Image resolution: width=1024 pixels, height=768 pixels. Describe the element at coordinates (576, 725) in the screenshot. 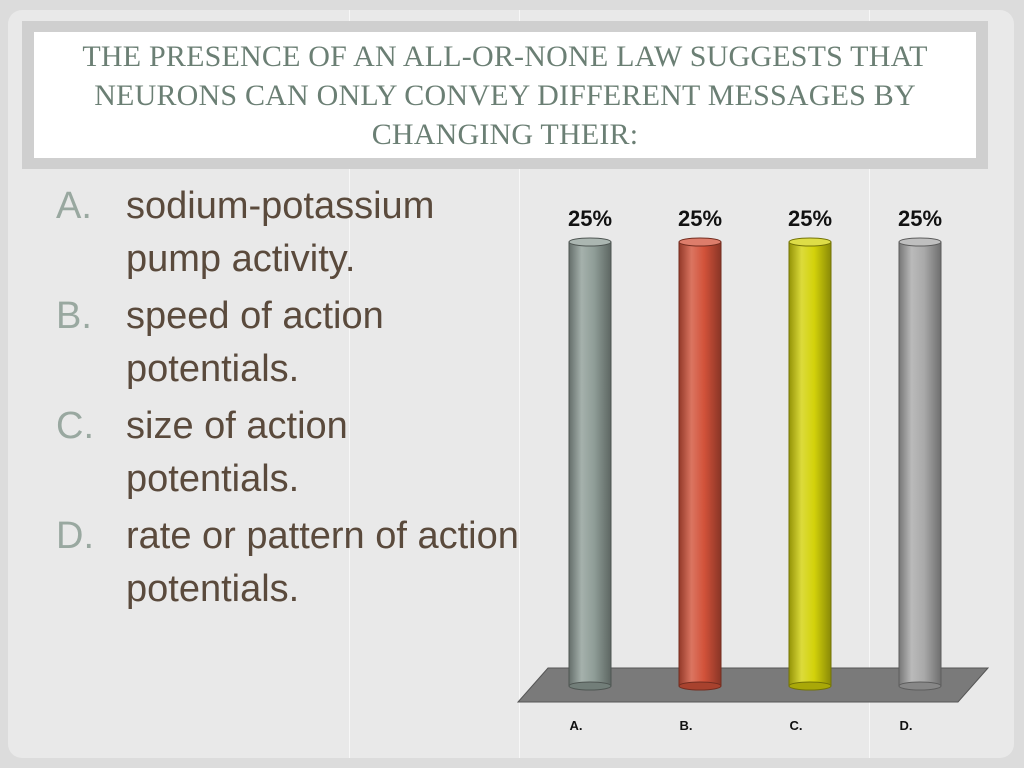

I see `x-tick-label: A.` at that location.